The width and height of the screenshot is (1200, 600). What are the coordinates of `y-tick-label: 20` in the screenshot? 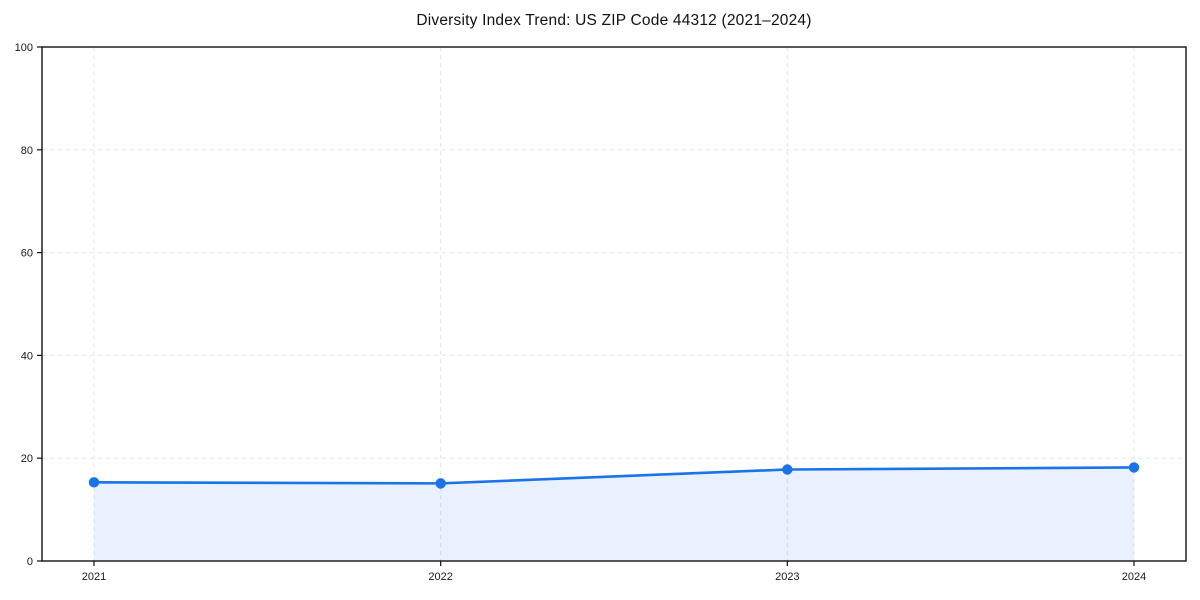 It's located at (27, 459).